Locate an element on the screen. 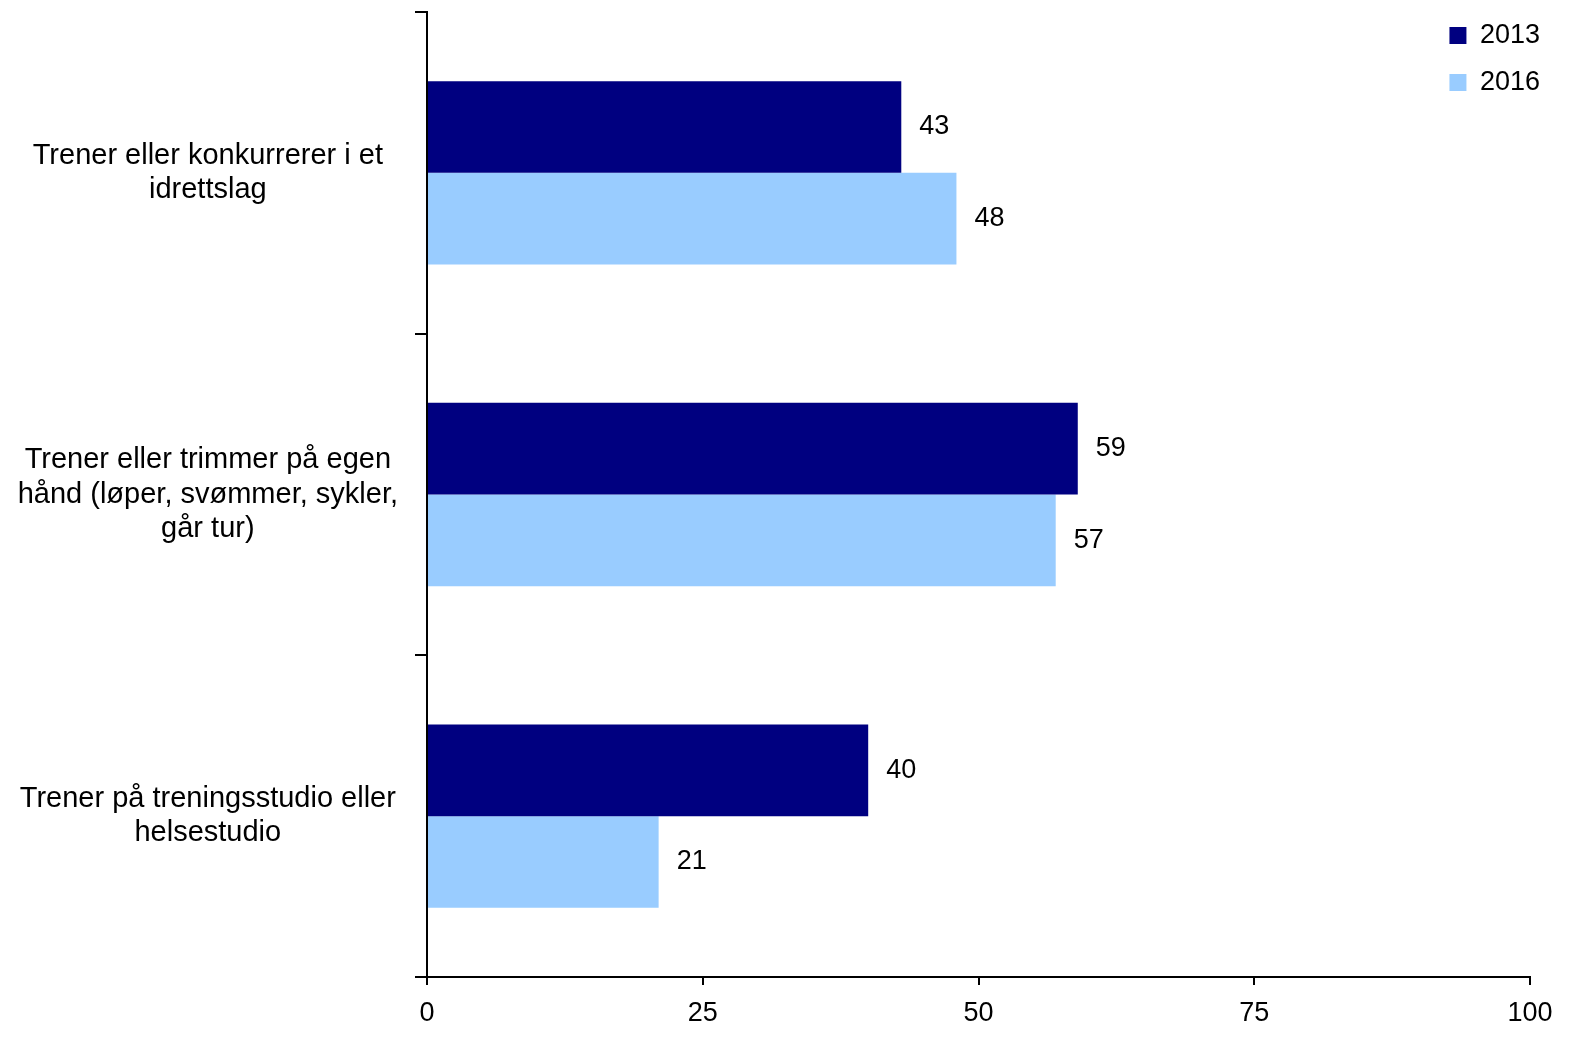 This screenshot has width=1577, height=1039. data-label: 57 is located at coordinates (1088, 538).